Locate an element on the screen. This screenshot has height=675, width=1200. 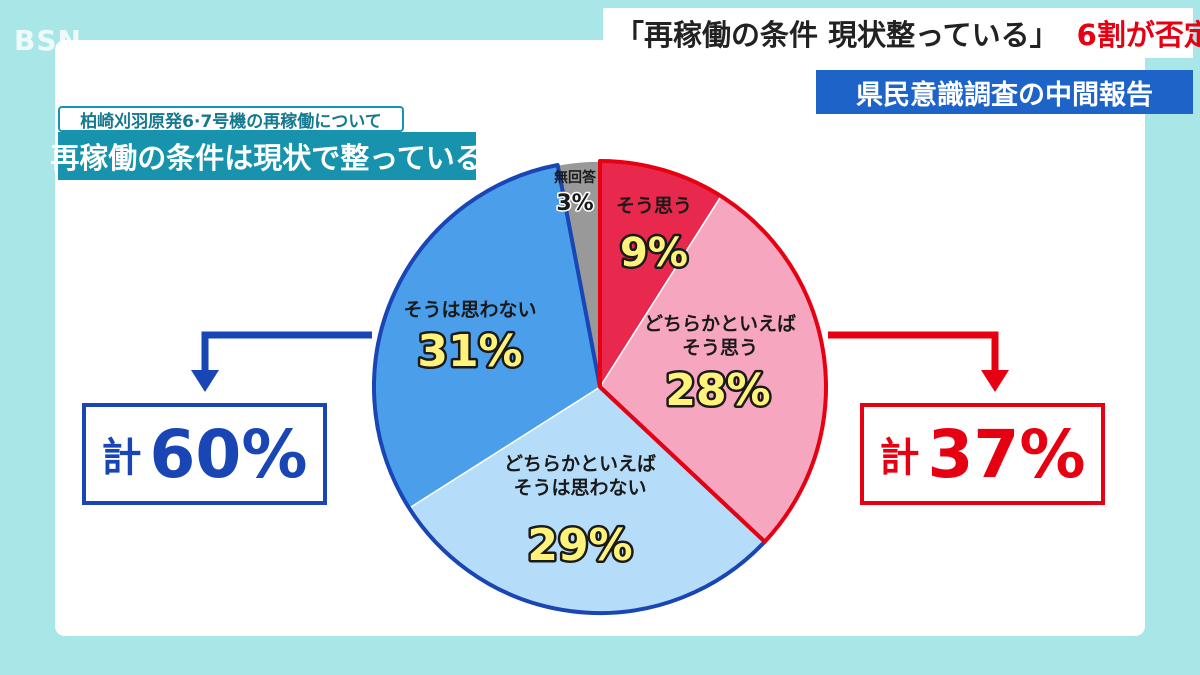
headline-main: 「再稼働の条件 現状整っている」 is located at coordinates (837, 35).